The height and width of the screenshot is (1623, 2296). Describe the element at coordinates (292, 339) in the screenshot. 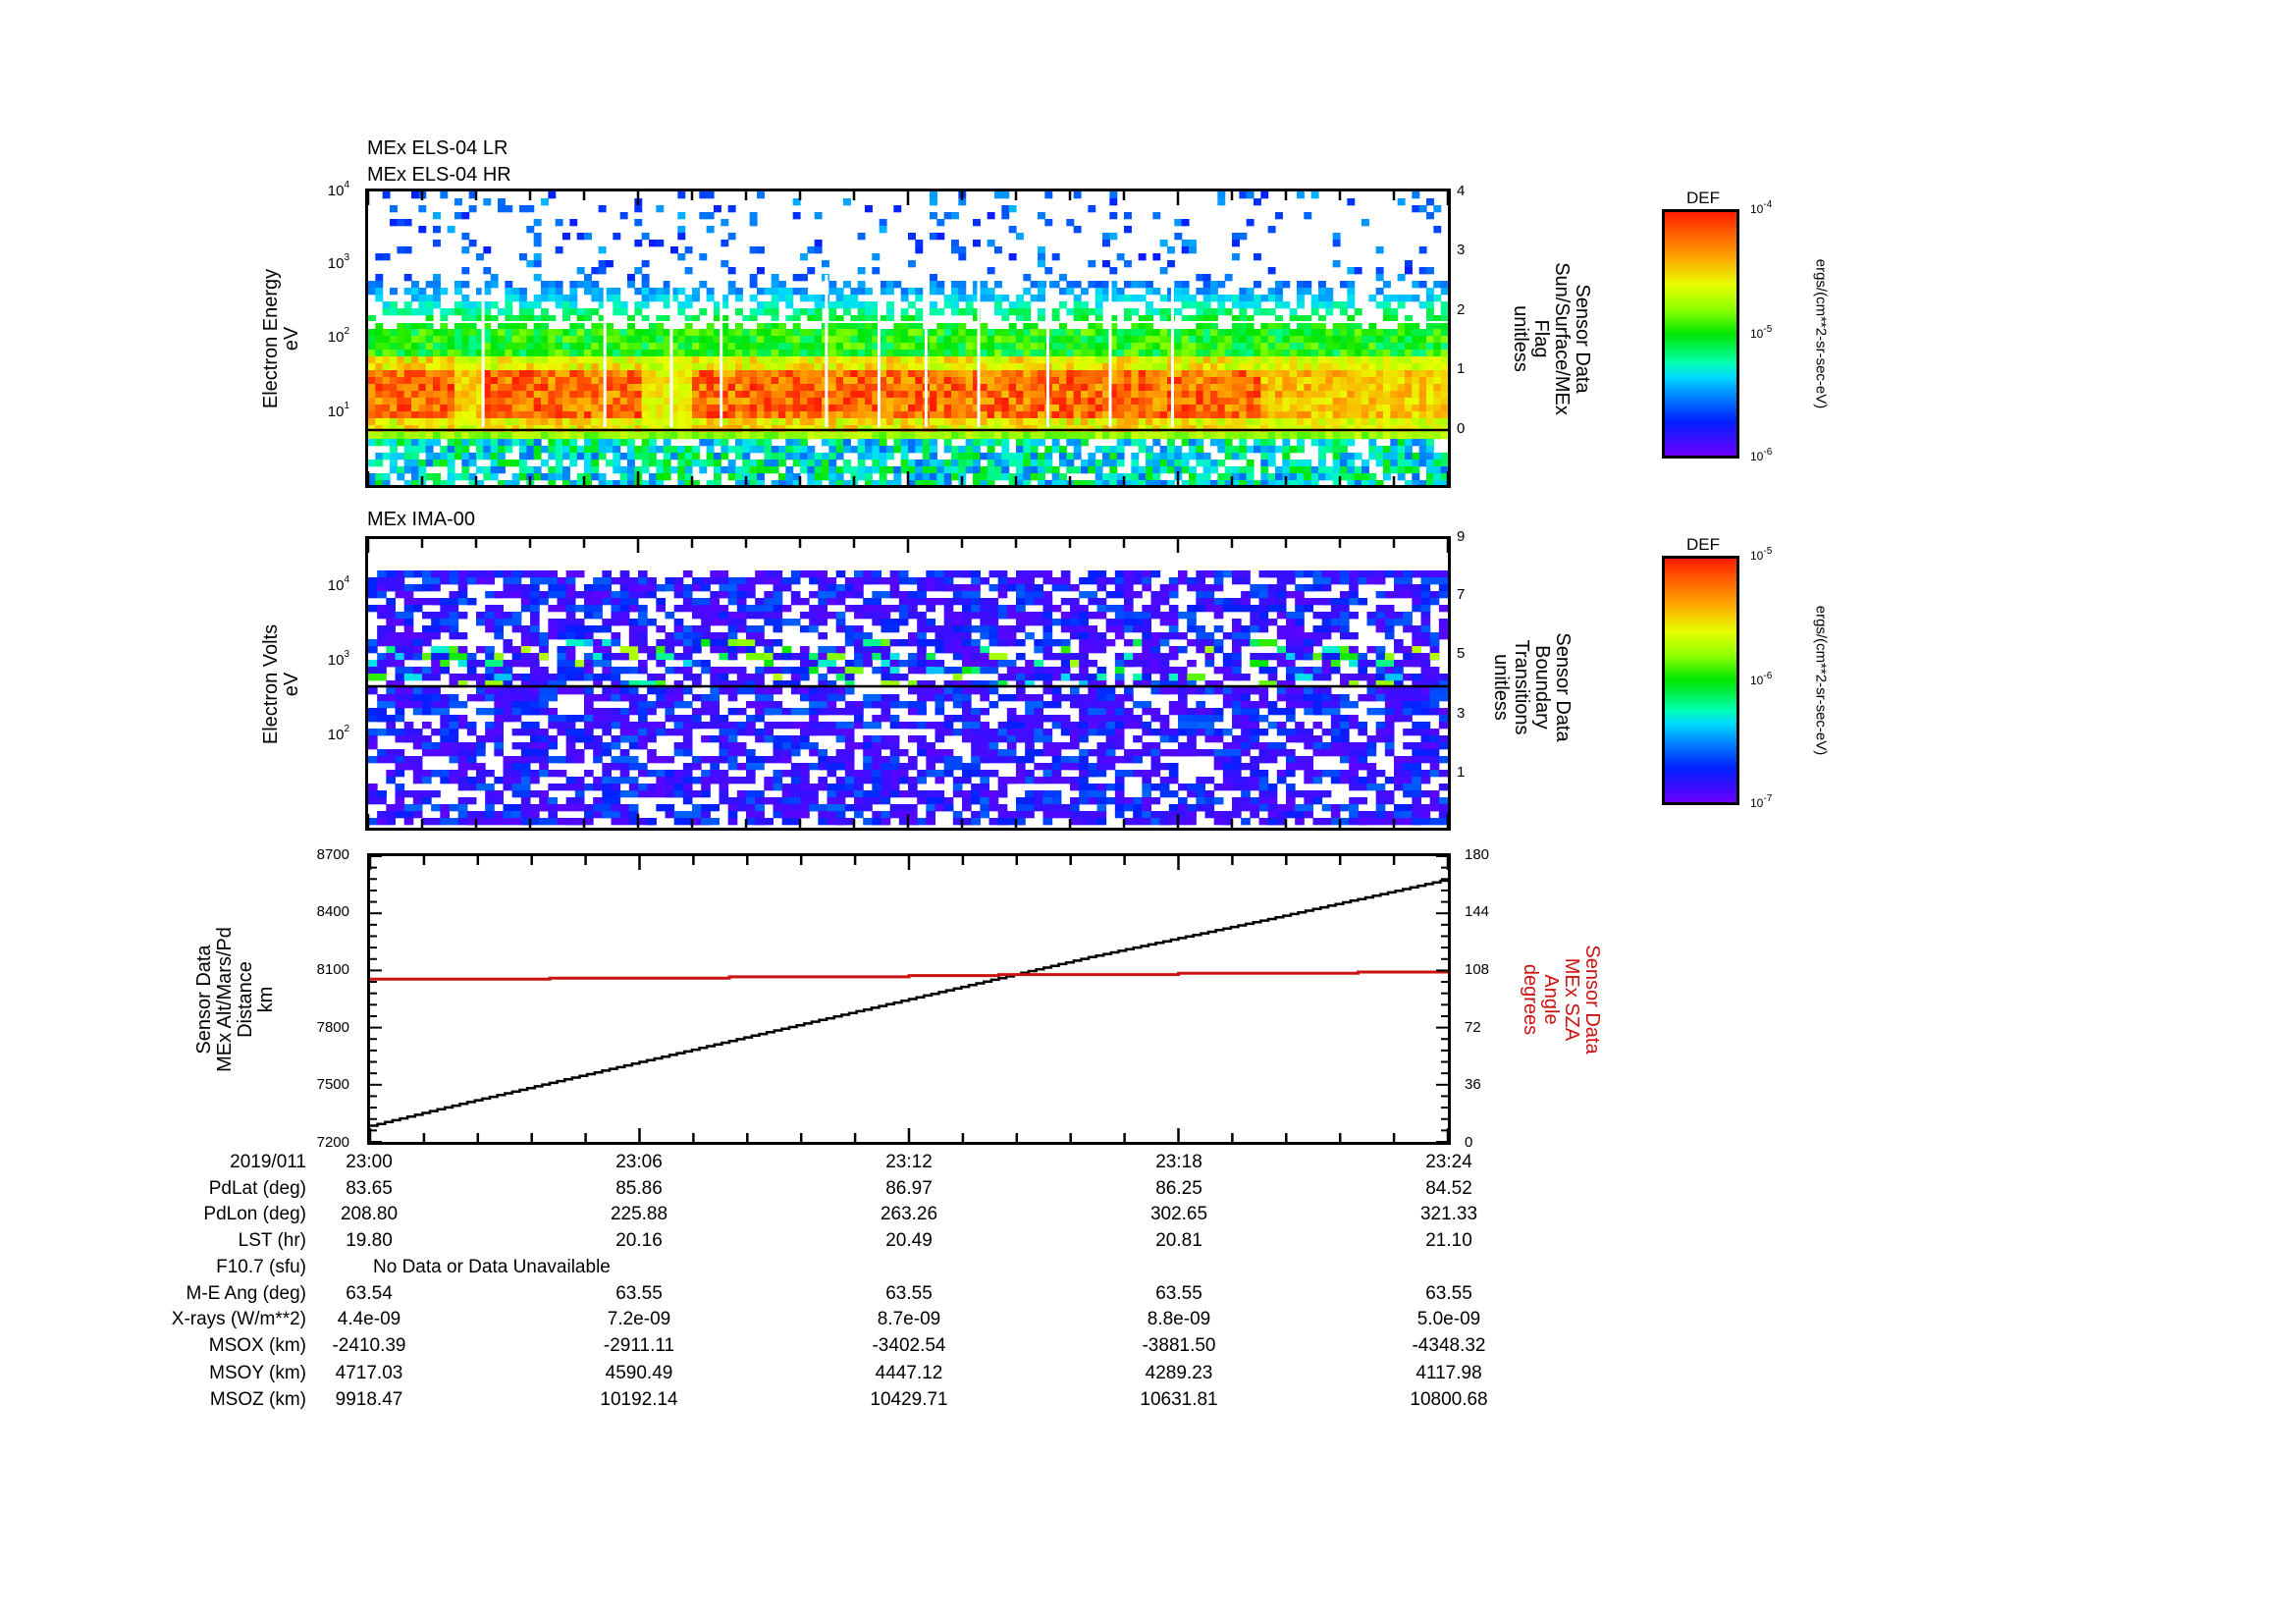

I see `els-ylabel-line2: eV` at that location.